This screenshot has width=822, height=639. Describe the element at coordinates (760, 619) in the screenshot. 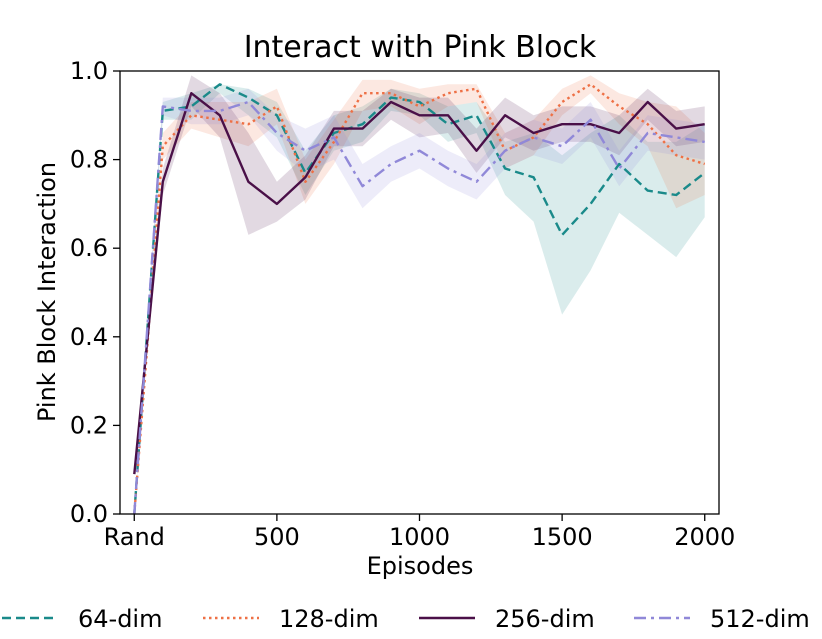

I see `legend-label: 512-dim` at that location.